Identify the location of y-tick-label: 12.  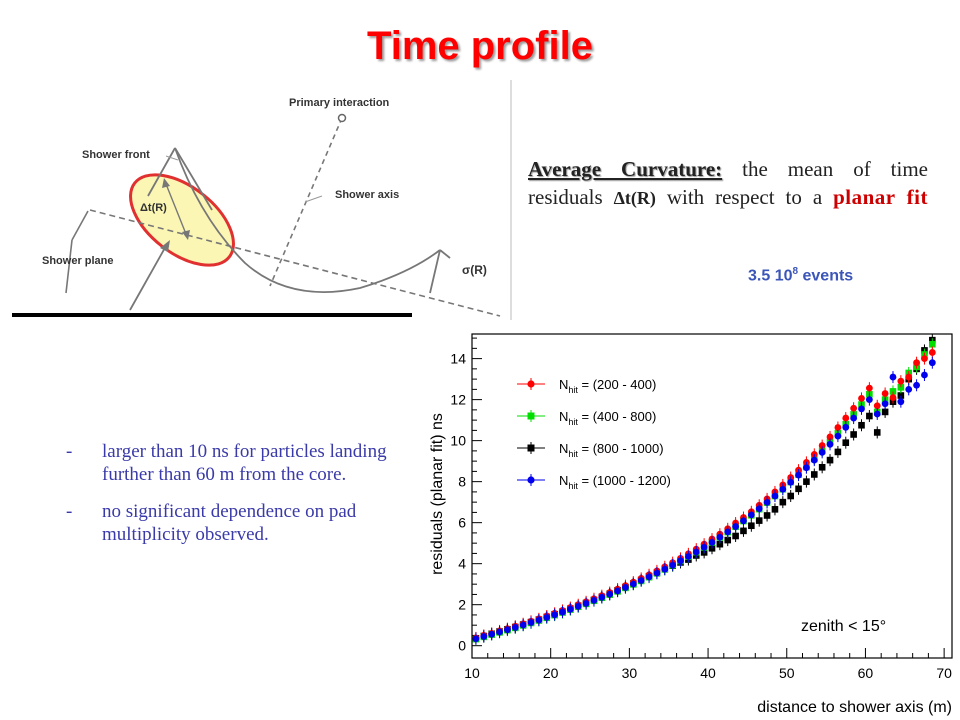
(458, 400).